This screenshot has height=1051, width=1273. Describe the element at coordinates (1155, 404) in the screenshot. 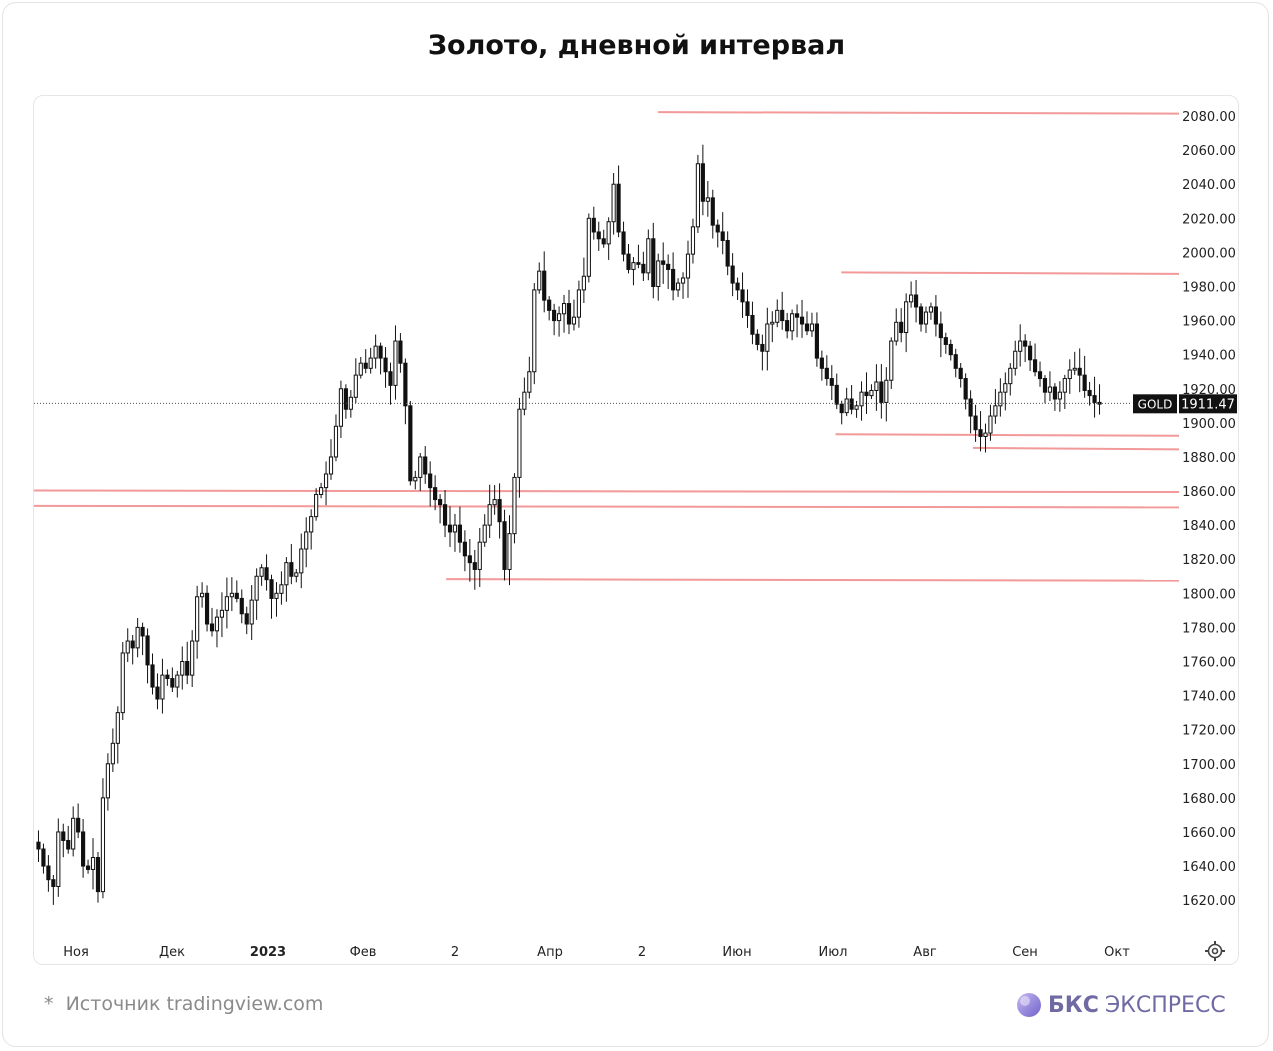

I see `symbol-tag-text: GOLD` at that location.